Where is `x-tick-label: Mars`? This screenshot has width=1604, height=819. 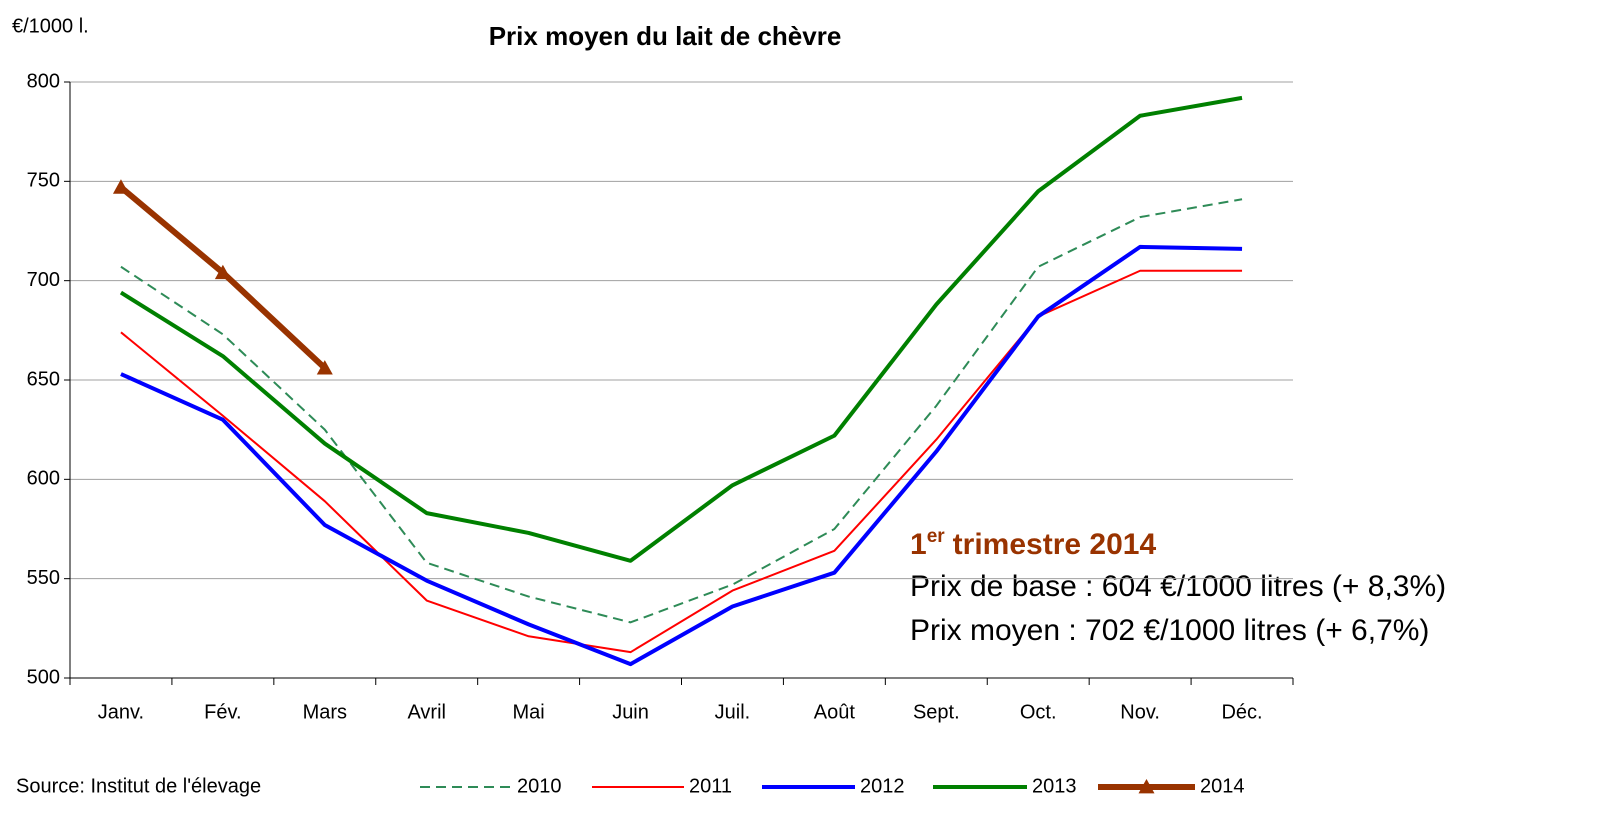 x-tick-label: Mars is located at coordinates (325, 712).